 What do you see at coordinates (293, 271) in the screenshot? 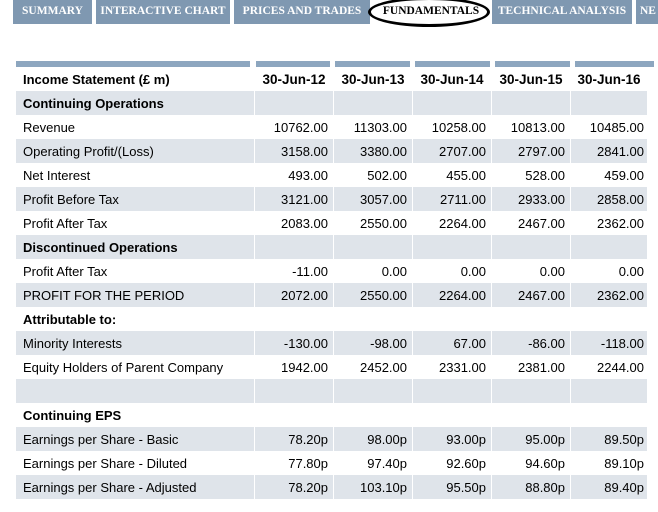
I see `cell-value: -11.00` at bounding box center [293, 271].